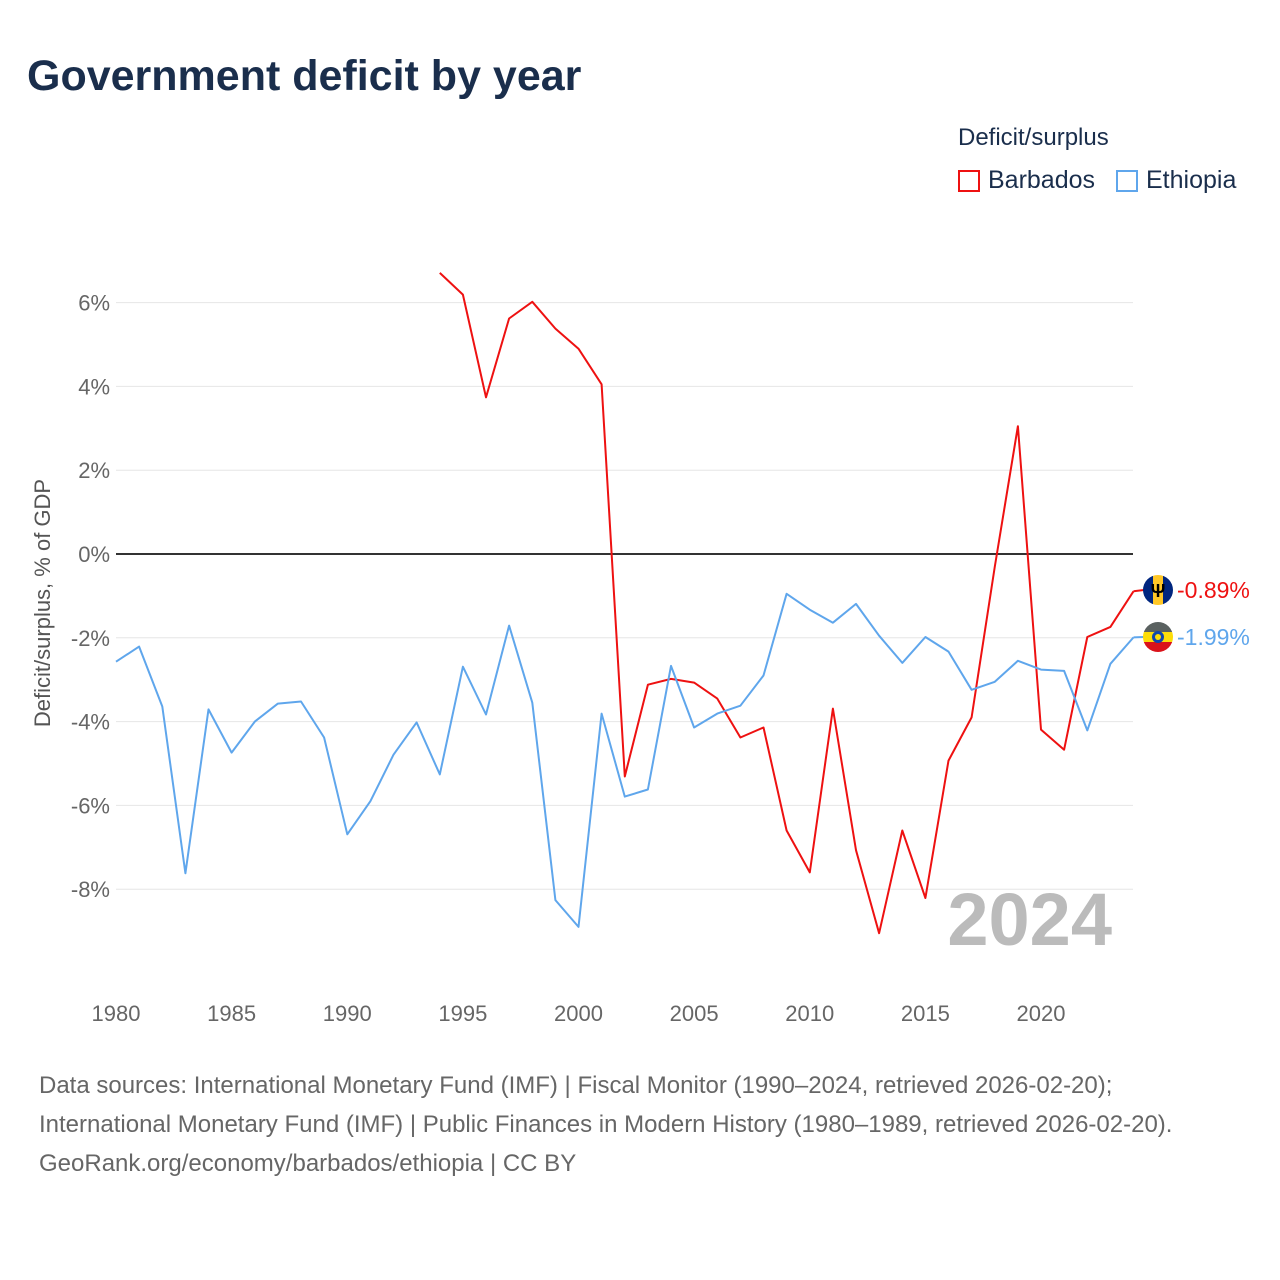 The height and width of the screenshot is (1280, 1280). What do you see at coordinates (1029, 919) in the screenshot?
I see `year-watermark: 2024` at bounding box center [1029, 919].